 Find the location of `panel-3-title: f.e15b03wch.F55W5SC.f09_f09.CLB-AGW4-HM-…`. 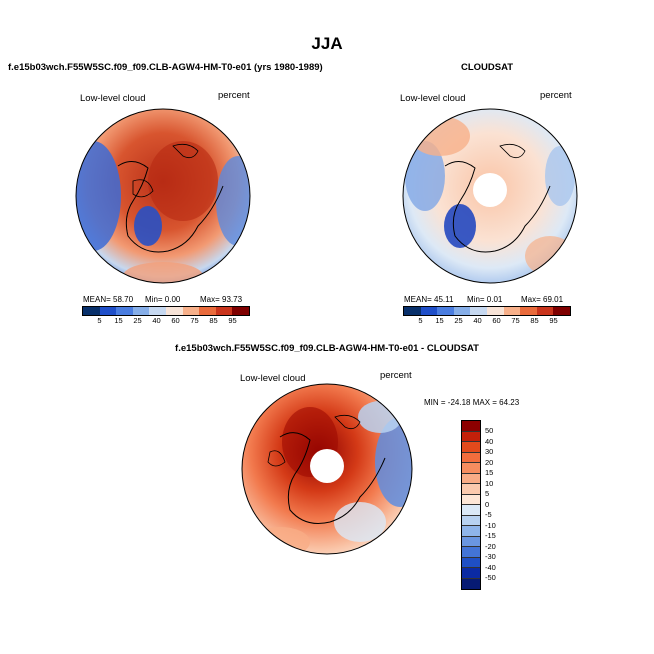

panel-3-title: f.e15b03wch.F55W5SC.f09_f09.CLB-AGW4-HM-… is located at coordinates (327, 348).